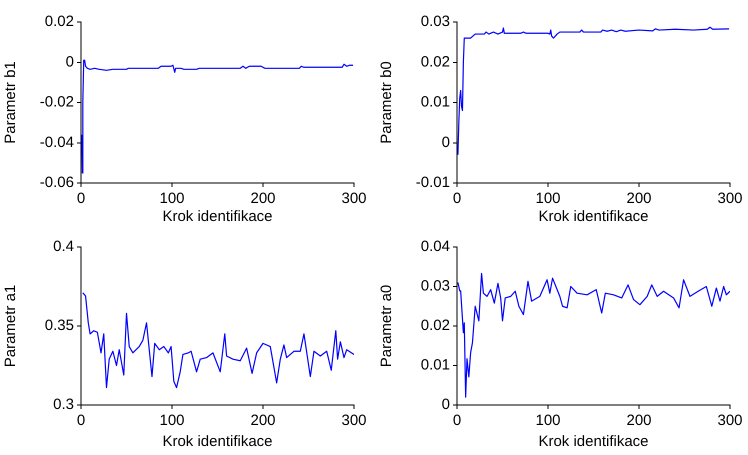  I want to click on y-axis-title: Parametr b1, so click(11, 102).